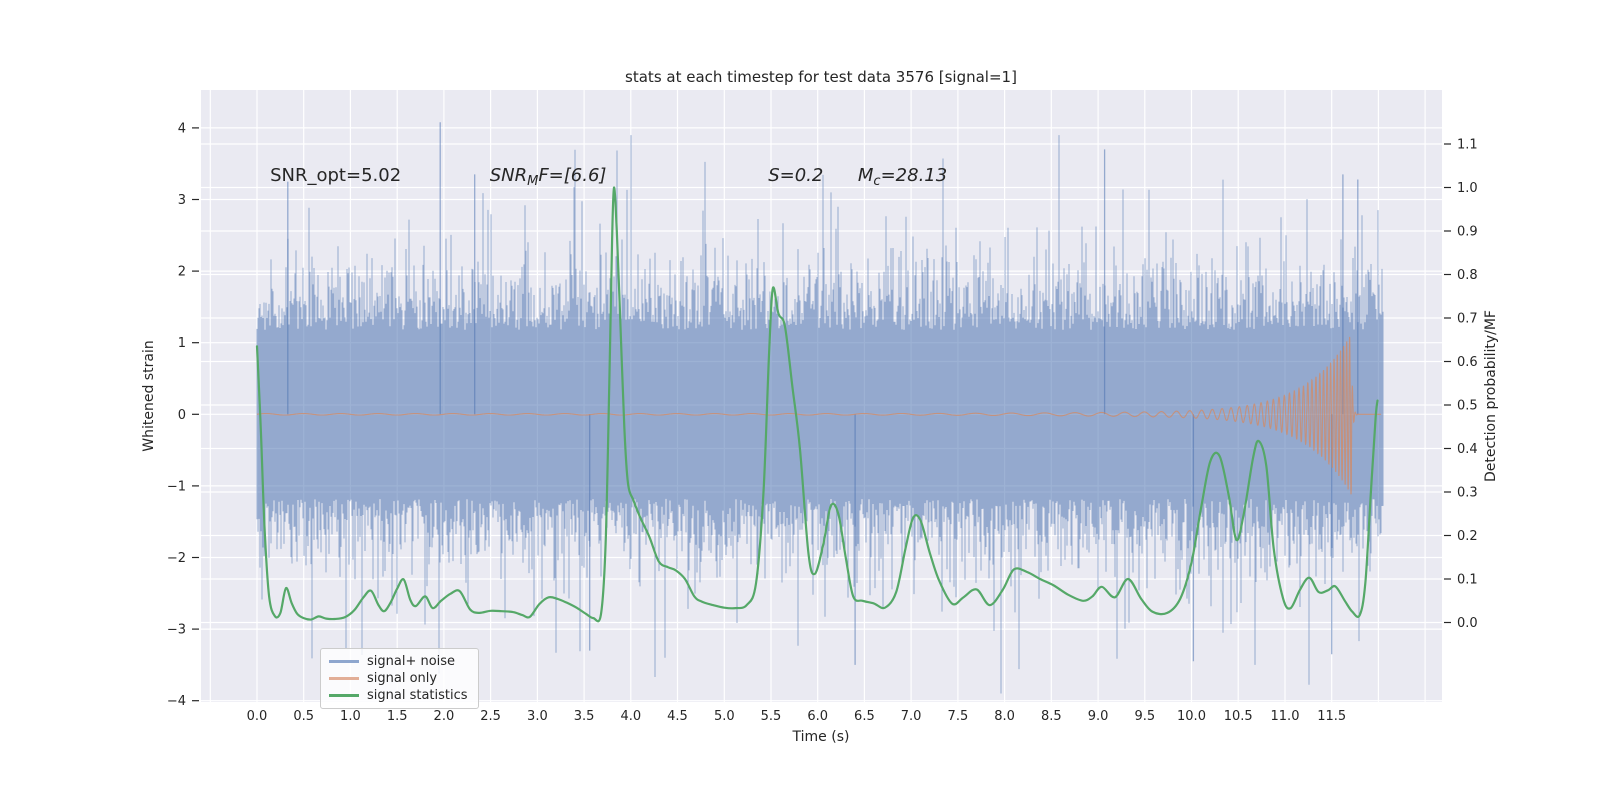 This screenshot has width=1600, height=800. What do you see at coordinates (1467, 623) in the screenshot?
I see `y-tick-label-right: 0.0` at bounding box center [1467, 623].